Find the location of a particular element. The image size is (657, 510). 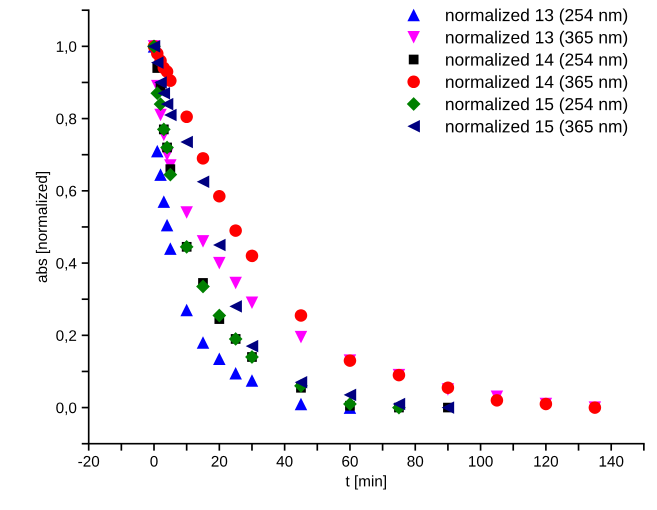

x-tick-label: 0 is located at coordinates (154, 461).